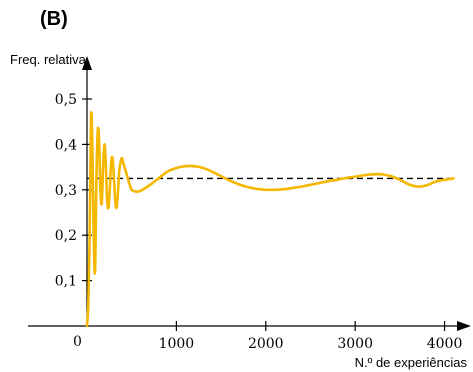 Image resolution: width=473 pixels, height=372 pixels. I want to click on y-tick-label: 0,5, so click(66, 100).